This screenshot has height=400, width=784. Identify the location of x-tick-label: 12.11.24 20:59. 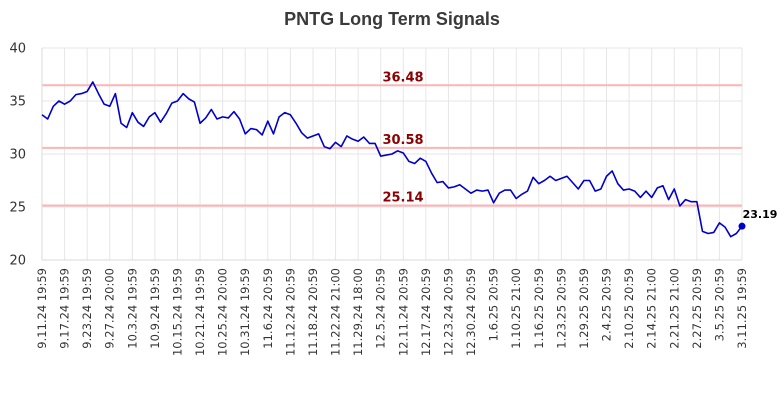
(403, 312).